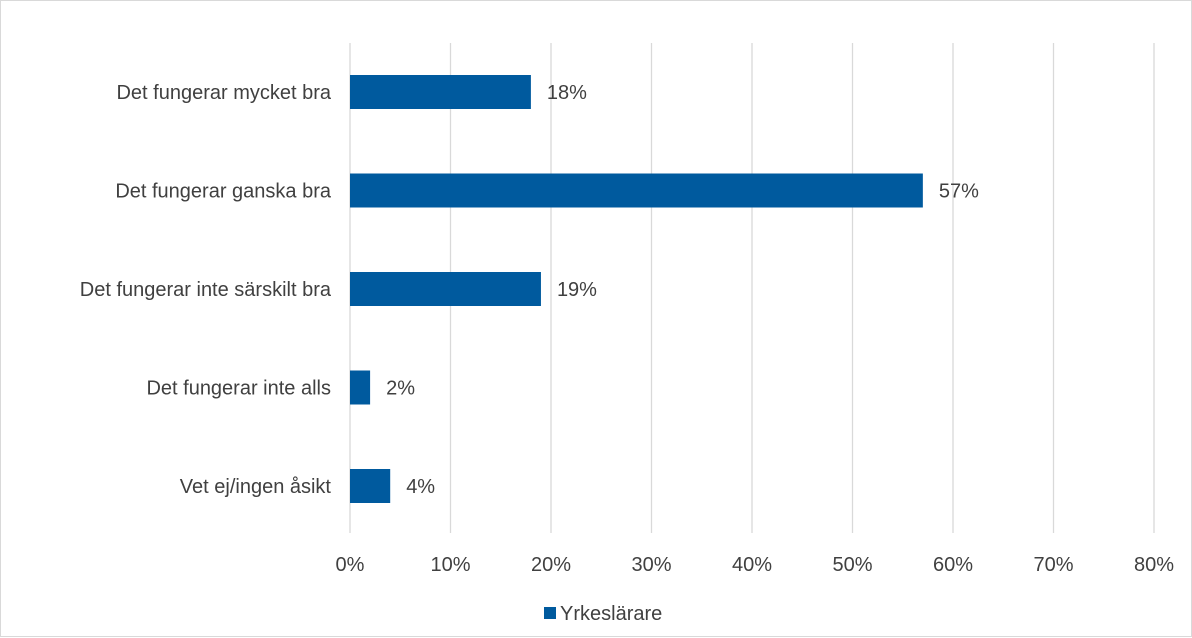 Image resolution: width=1192 pixels, height=638 pixels. What do you see at coordinates (577, 290) in the screenshot?
I see `data-label: 19%` at bounding box center [577, 290].